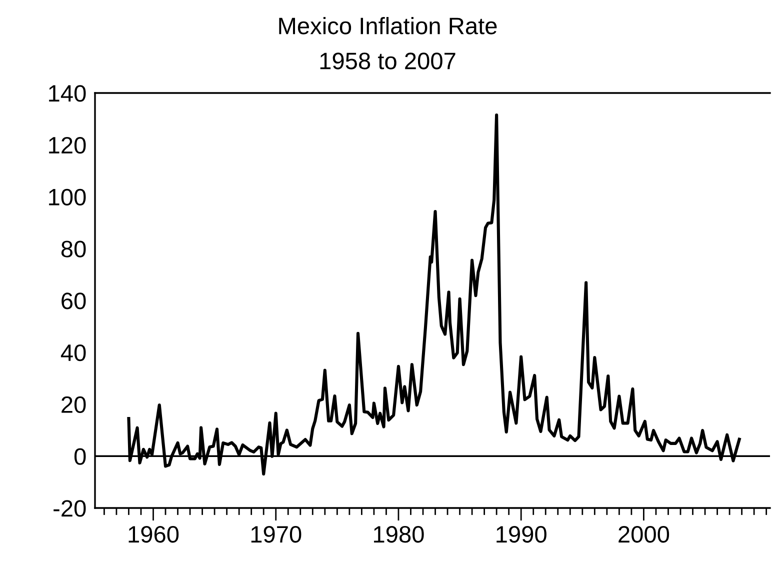  What do you see at coordinates (70, 508) in the screenshot?
I see `y-tick-label: -20` at bounding box center [70, 508].